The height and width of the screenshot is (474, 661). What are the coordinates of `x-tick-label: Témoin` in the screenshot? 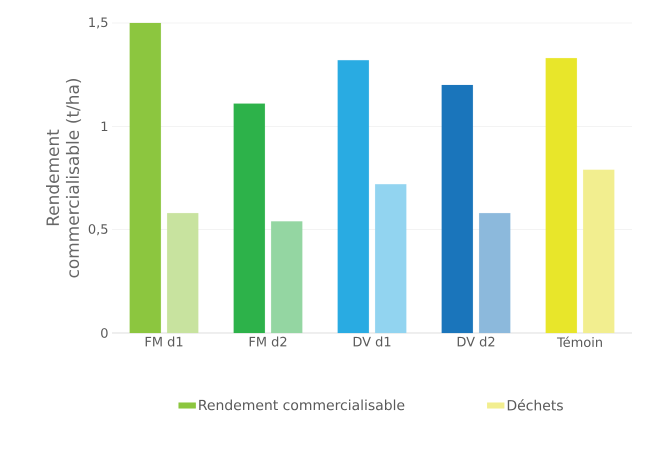 It's located at (579, 342).